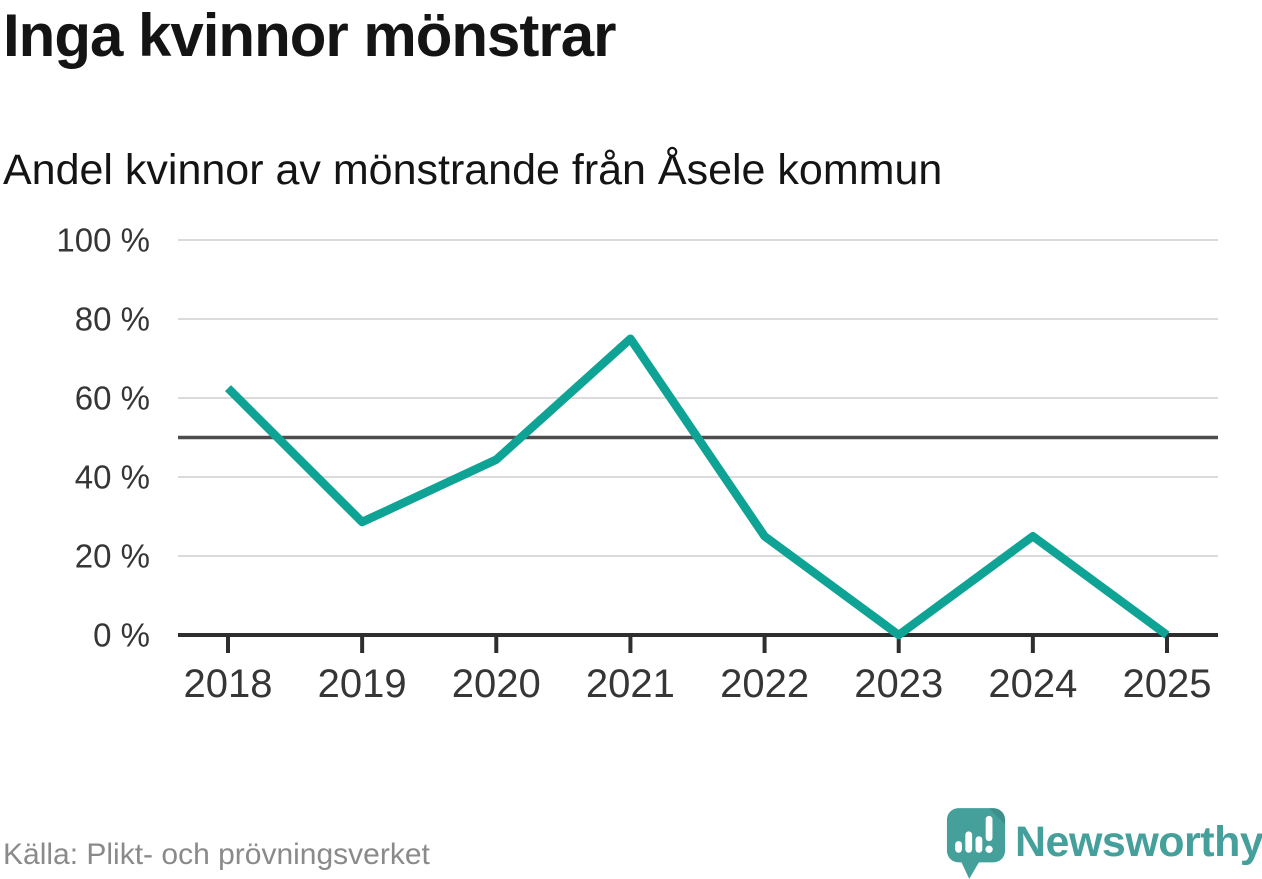 Image resolution: width=1262 pixels, height=879 pixels. What do you see at coordinates (1167, 684) in the screenshot?
I see `x-axis-tick-label: 2025` at bounding box center [1167, 684].